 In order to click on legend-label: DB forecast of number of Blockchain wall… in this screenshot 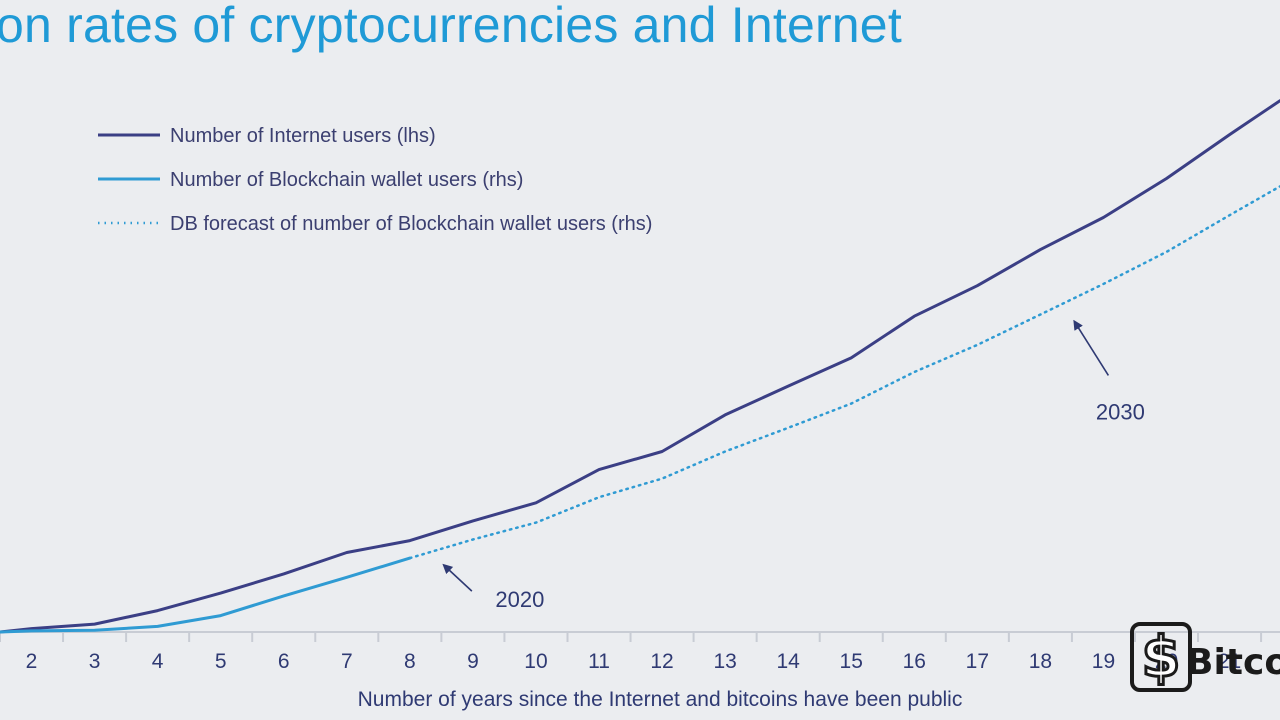, I will do `click(411, 224)`.